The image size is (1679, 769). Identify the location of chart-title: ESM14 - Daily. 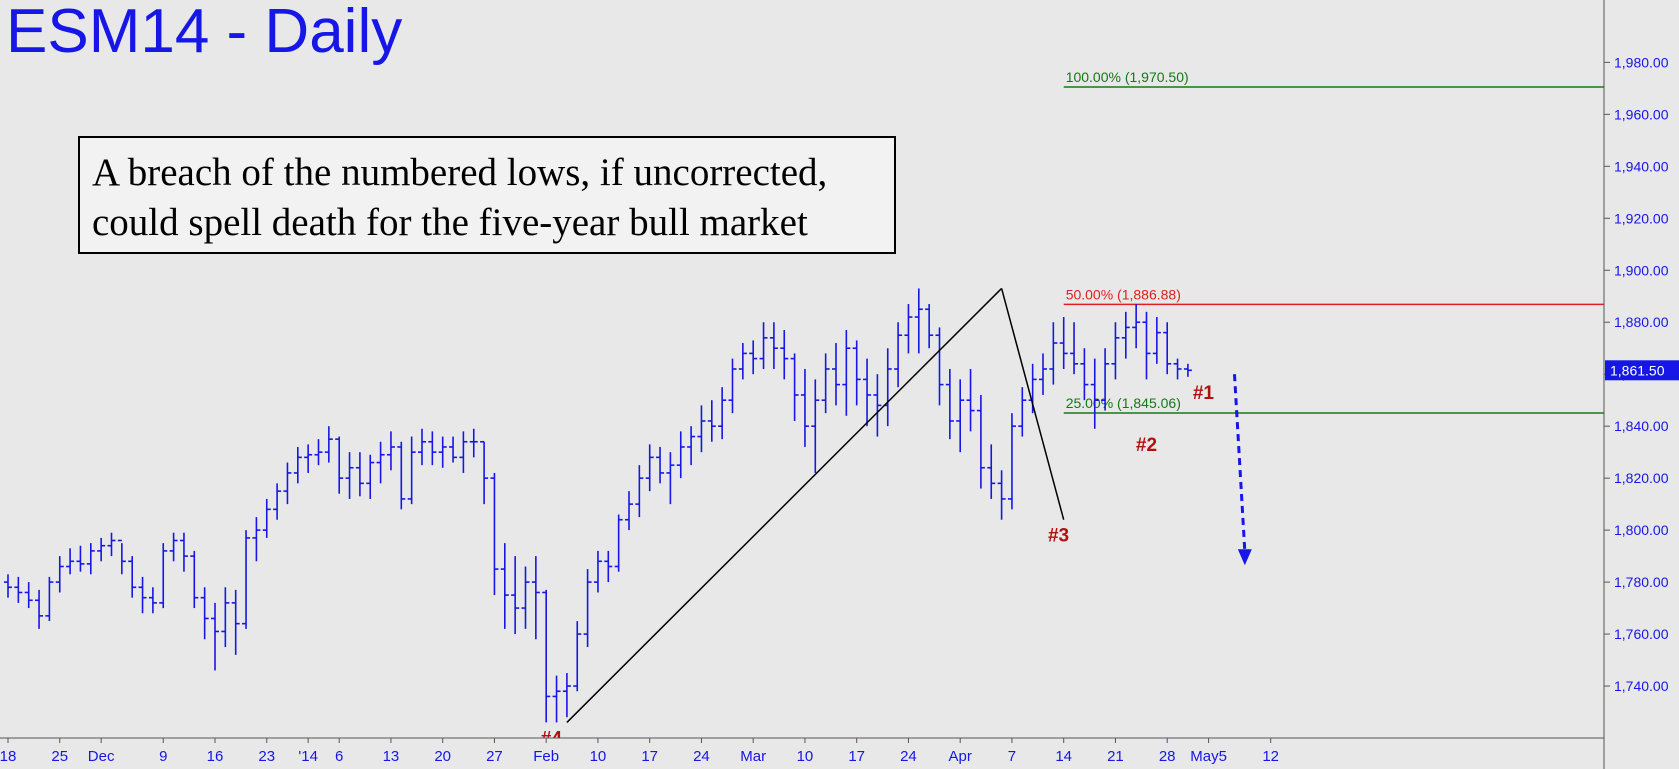
(204, 33).